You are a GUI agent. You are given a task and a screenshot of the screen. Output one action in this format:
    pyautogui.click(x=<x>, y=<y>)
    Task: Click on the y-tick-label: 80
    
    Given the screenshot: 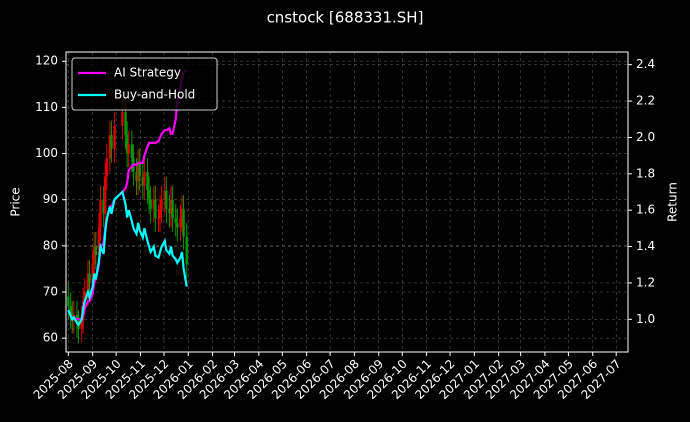 What is the action you would take?
    pyautogui.click(x=50, y=245)
    